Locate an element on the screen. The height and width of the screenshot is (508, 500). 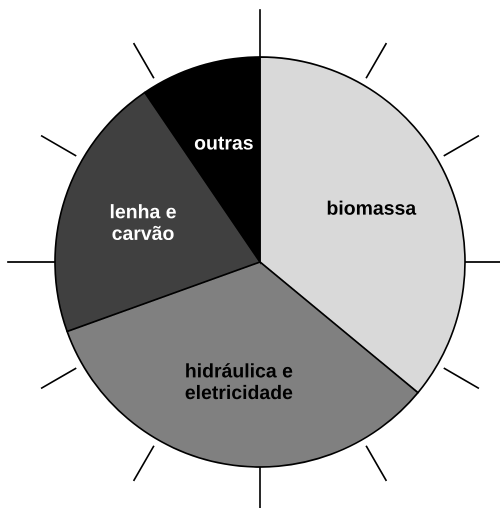
slice-label: biomassa is located at coordinates (372, 207).